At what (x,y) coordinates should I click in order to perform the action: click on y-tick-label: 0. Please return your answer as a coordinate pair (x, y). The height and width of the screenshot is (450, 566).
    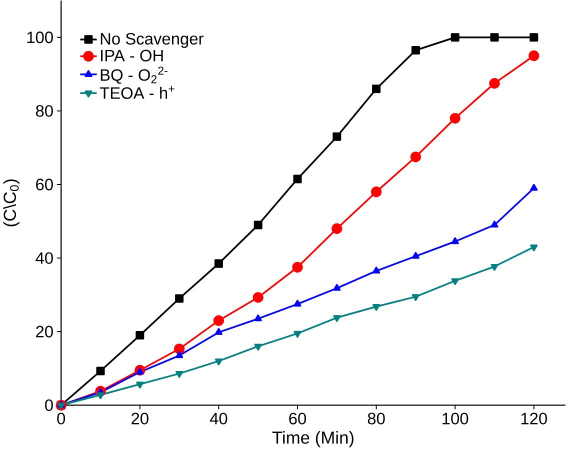
    Looking at the image, I should click on (49, 405).